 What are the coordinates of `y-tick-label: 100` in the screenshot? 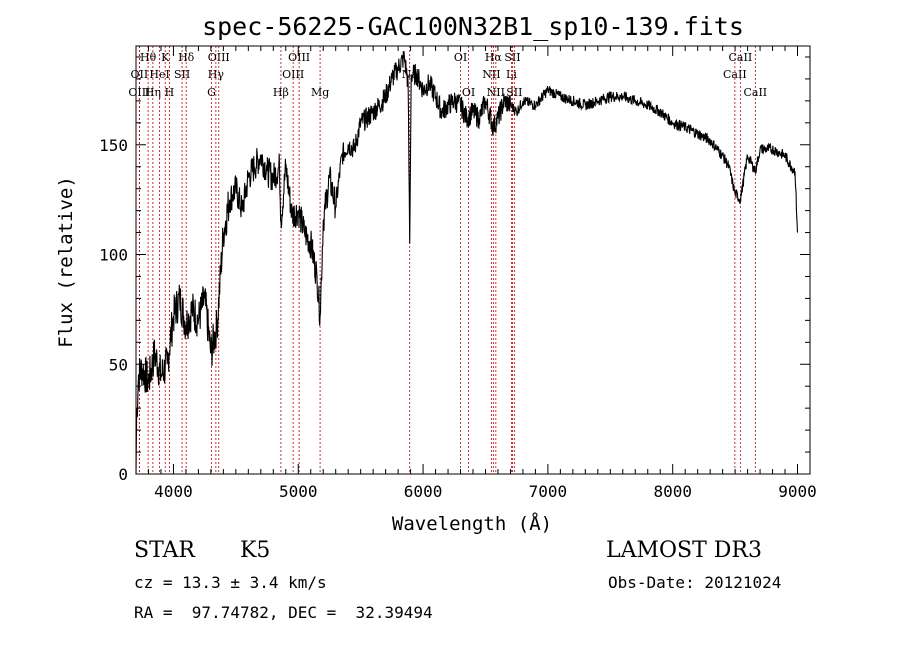 It's located at (113, 255).